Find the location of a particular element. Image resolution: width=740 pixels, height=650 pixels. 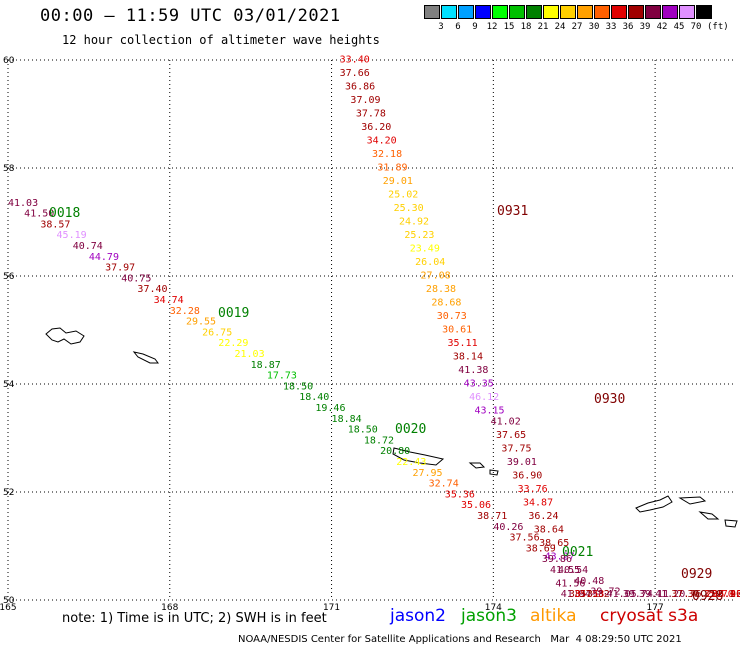

swh-value-label: 31.89 is located at coordinates (392, 168).